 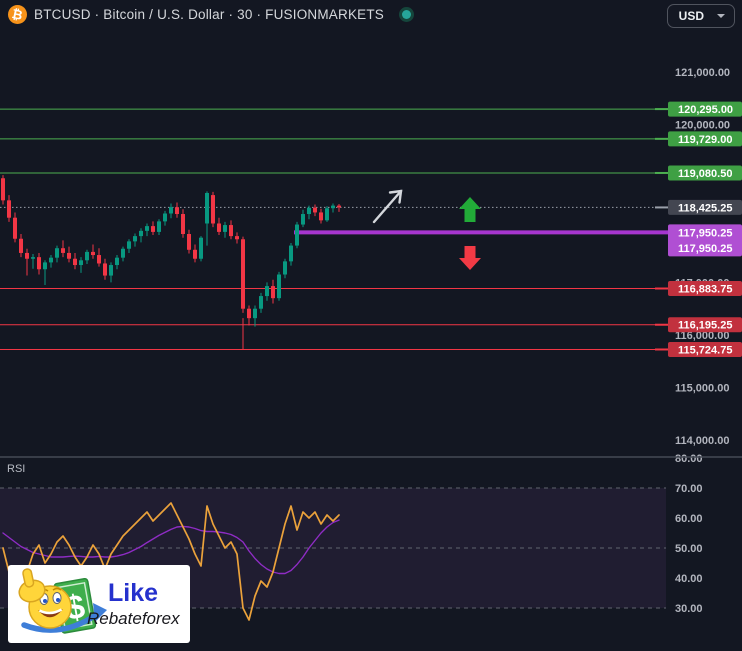 What do you see at coordinates (705, 326) in the screenshot?
I see `svg-text: 116,195.25` at bounding box center [705, 326].